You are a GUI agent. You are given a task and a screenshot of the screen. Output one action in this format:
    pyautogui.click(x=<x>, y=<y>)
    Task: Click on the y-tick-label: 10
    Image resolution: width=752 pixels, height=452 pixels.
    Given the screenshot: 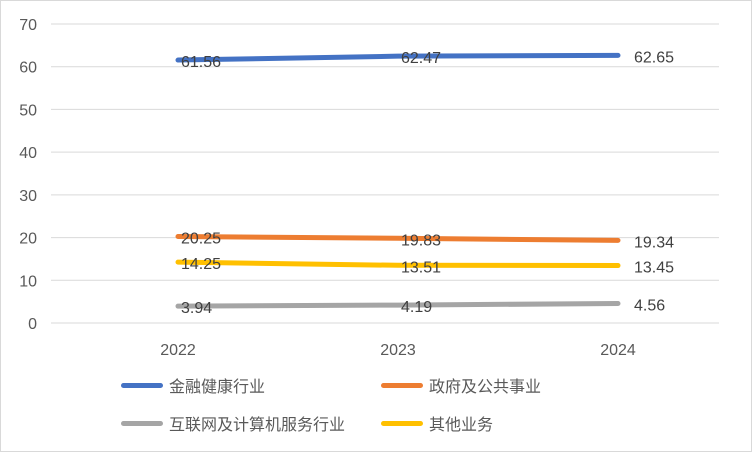 What is the action you would take?
    pyautogui.click(x=28, y=281)
    